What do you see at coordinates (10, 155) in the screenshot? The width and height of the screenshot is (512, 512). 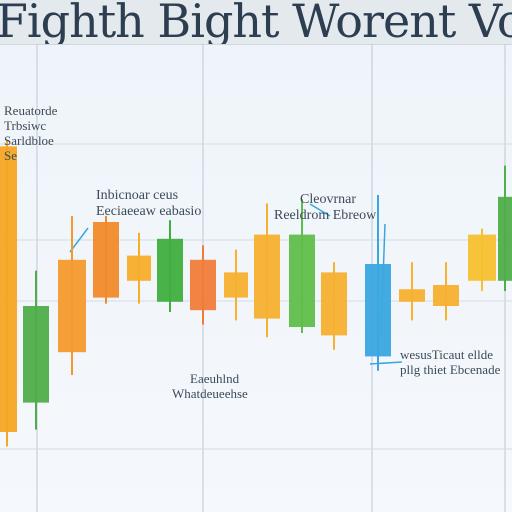 I see `annotation-1-line-4: Se` at bounding box center [10, 155].